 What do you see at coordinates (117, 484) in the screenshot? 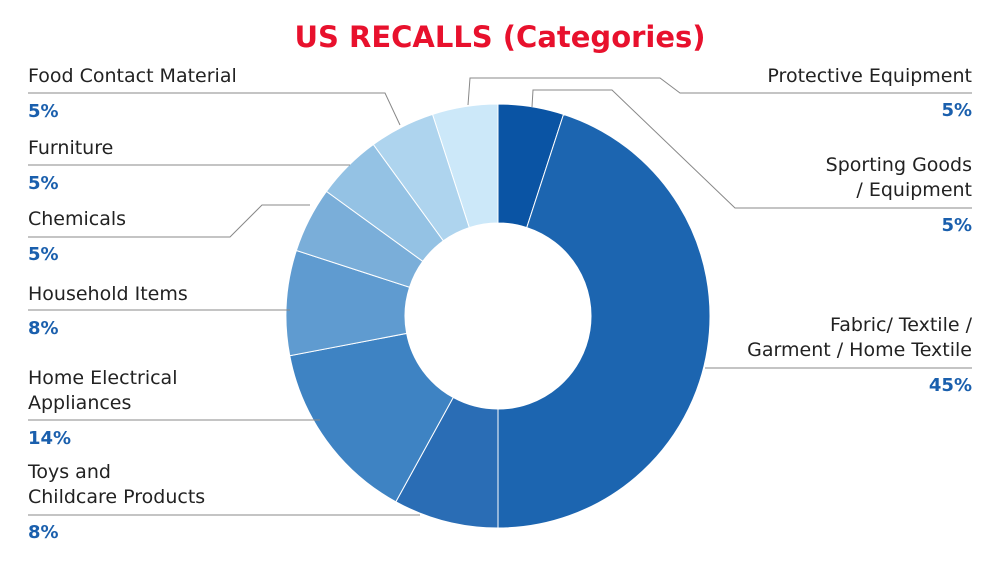
I see `category-label: Toys and Childcare Products` at bounding box center [117, 484].